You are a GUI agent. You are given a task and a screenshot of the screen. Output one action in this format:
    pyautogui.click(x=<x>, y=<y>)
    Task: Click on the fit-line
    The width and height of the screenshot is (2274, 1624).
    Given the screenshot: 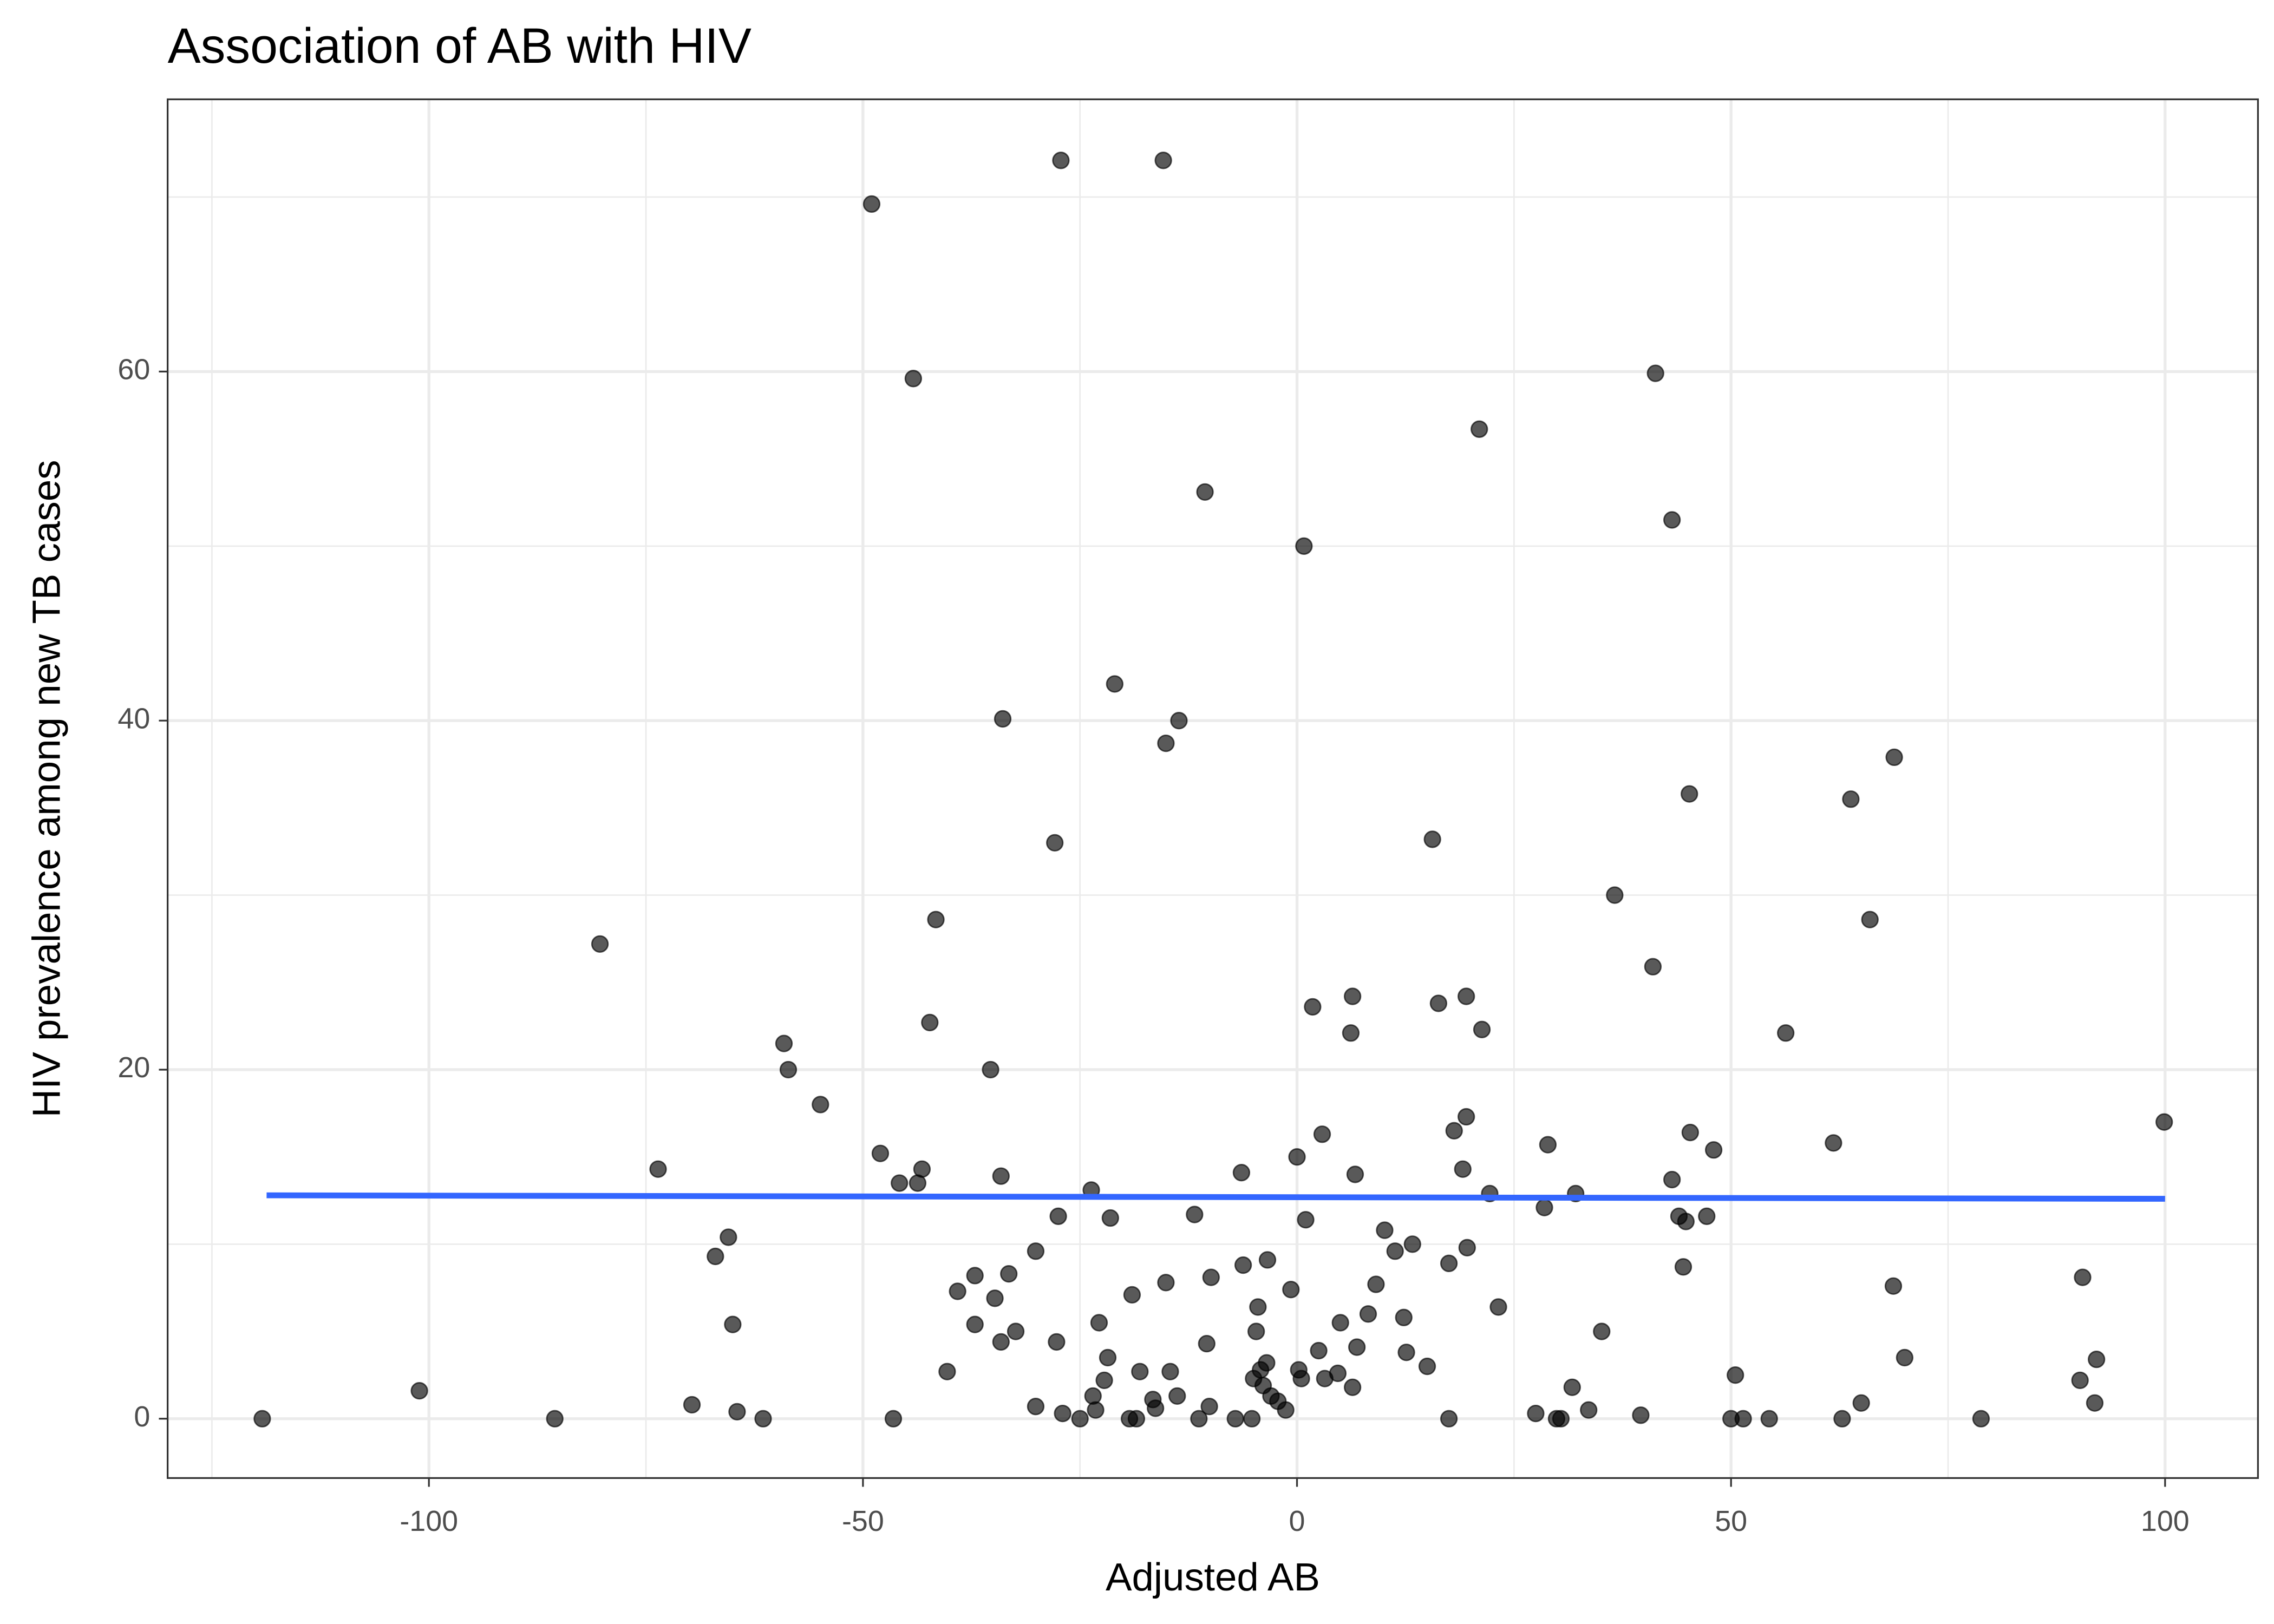 What is the action you would take?
    pyautogui.click(x=1216, y=1197)
    